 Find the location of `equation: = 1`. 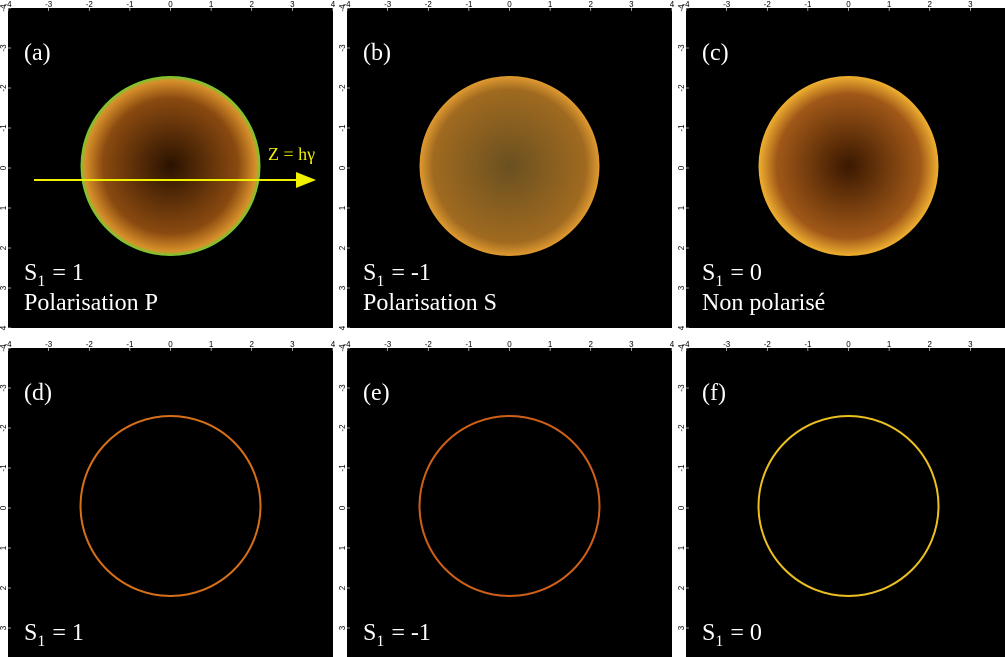

equation: = 1 is located at coordinates (68, 273).